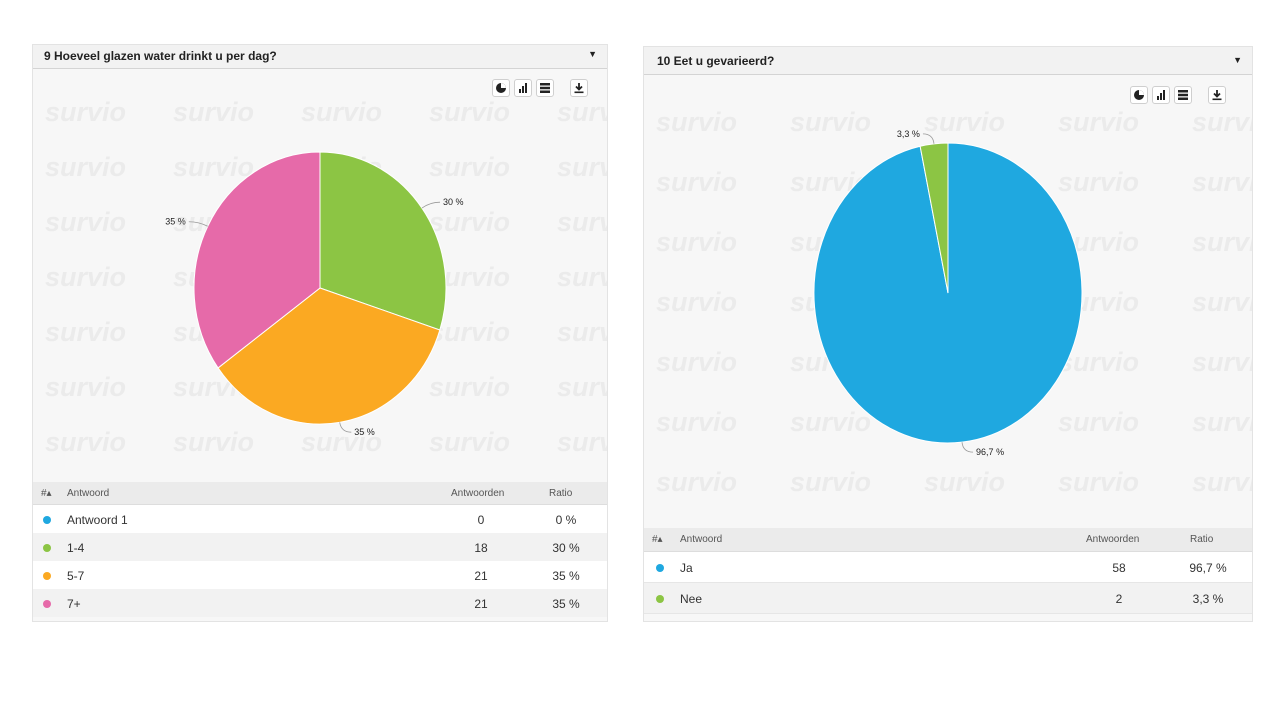  Describe the element at coordinates (320, 547) in the screenshot. I see `table-row: 1-4 18 30 %` at that location.